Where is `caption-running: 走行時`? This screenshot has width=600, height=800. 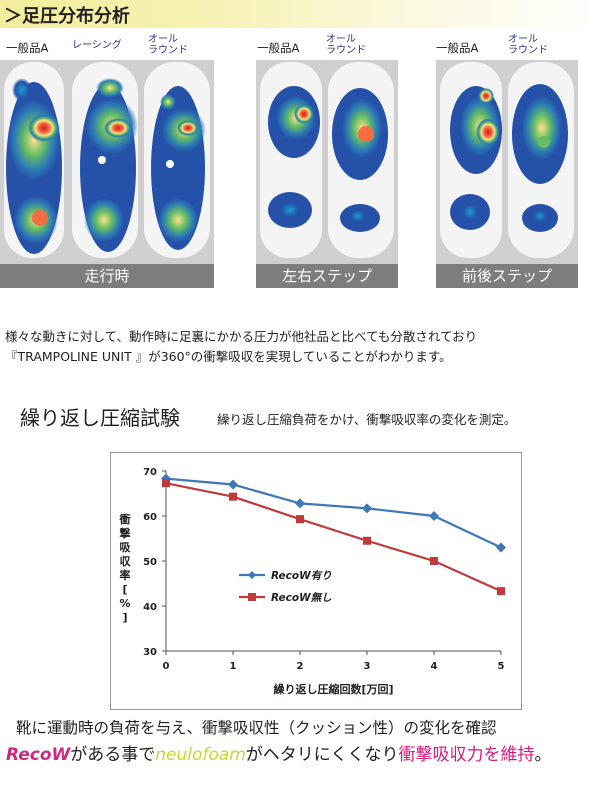
caption-running: 走行時 is located at coordinates (107, 276).